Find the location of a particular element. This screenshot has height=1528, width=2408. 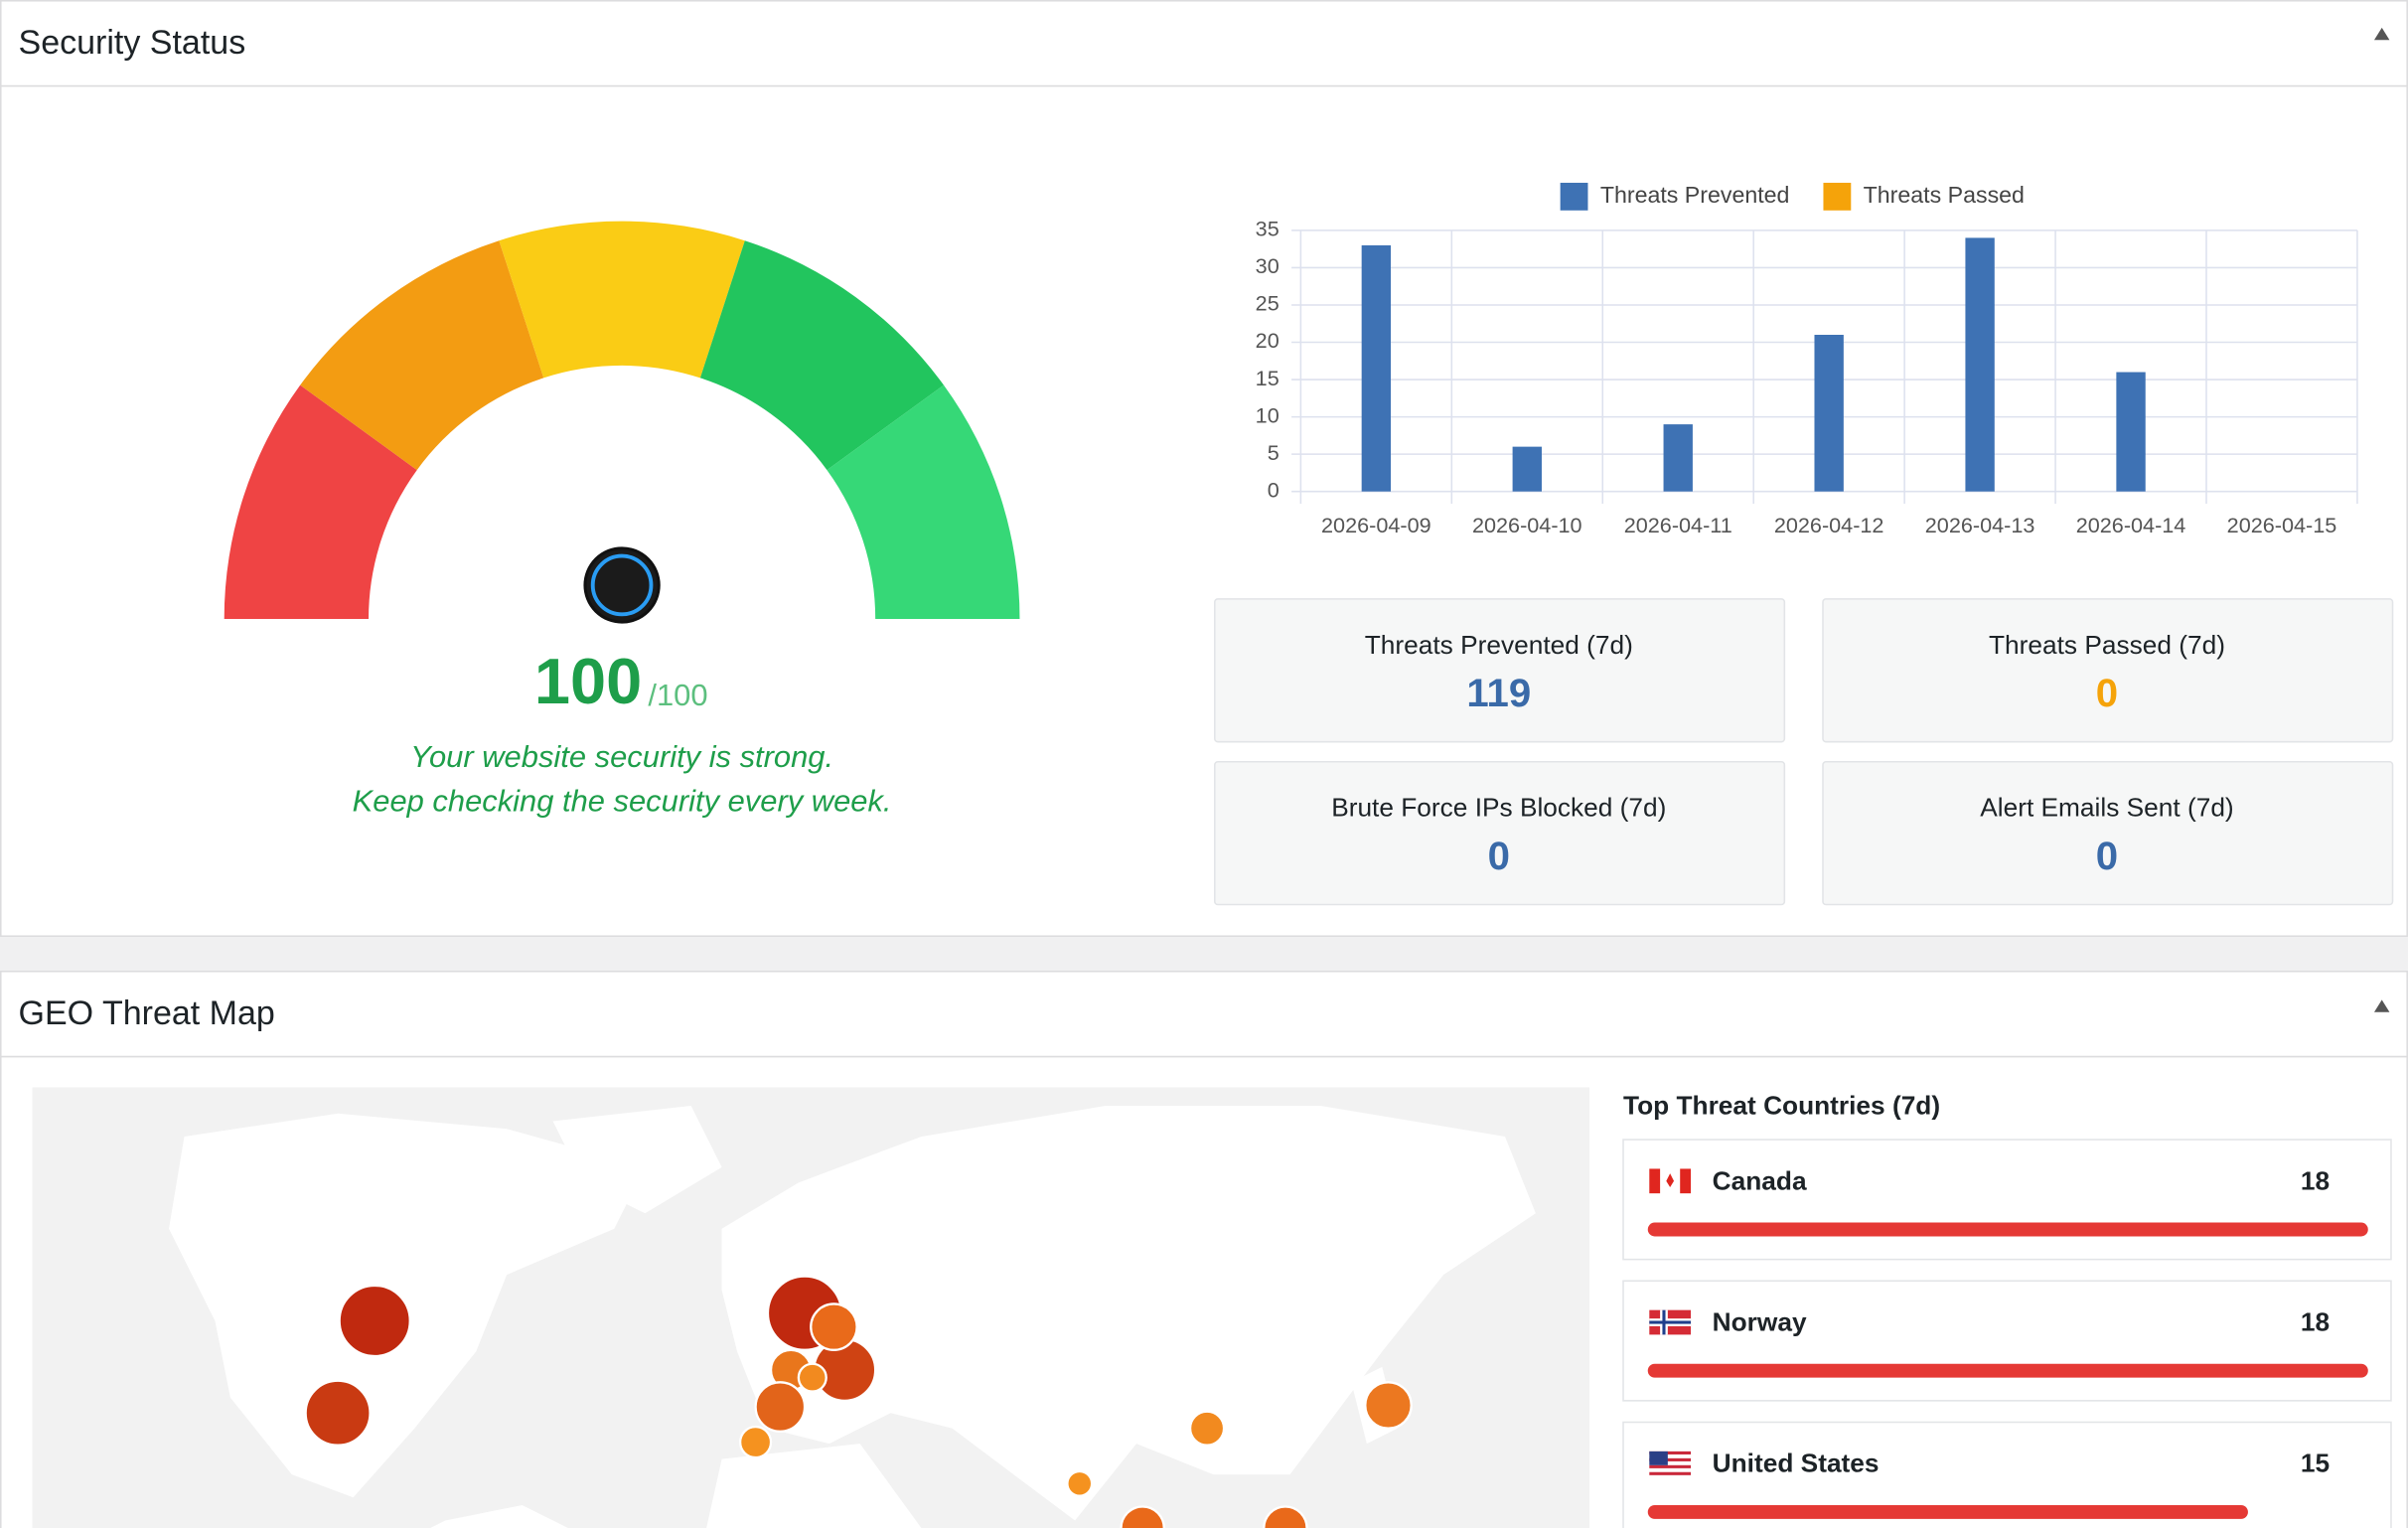

markers is located at coordinates (859, 1401).